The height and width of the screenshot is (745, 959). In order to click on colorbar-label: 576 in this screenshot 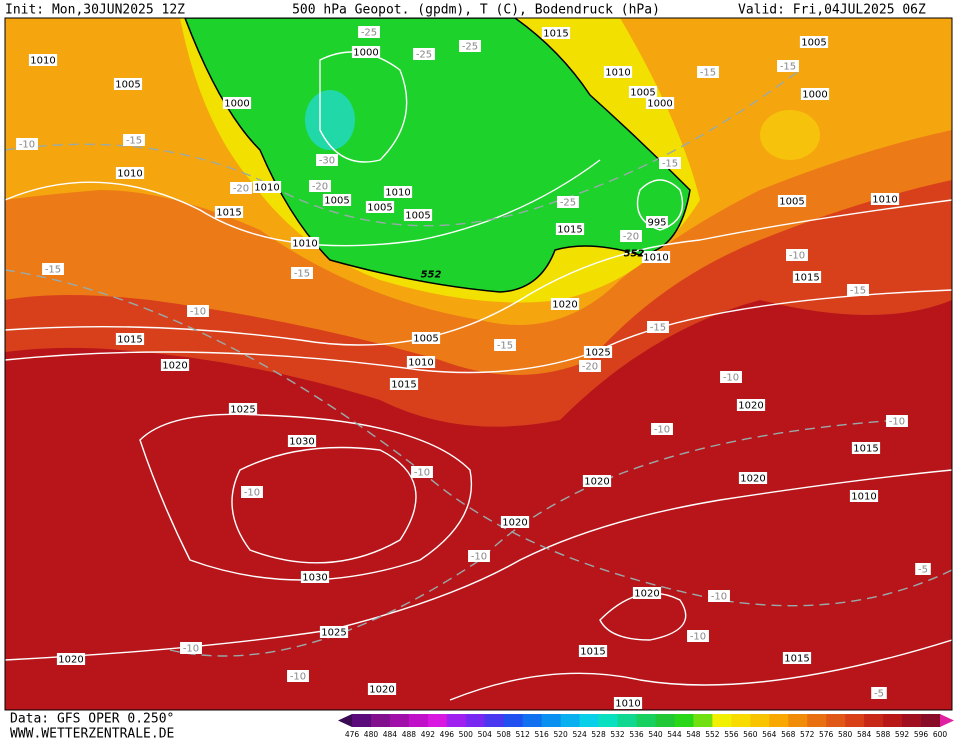, I will do `click(826, 734)`.